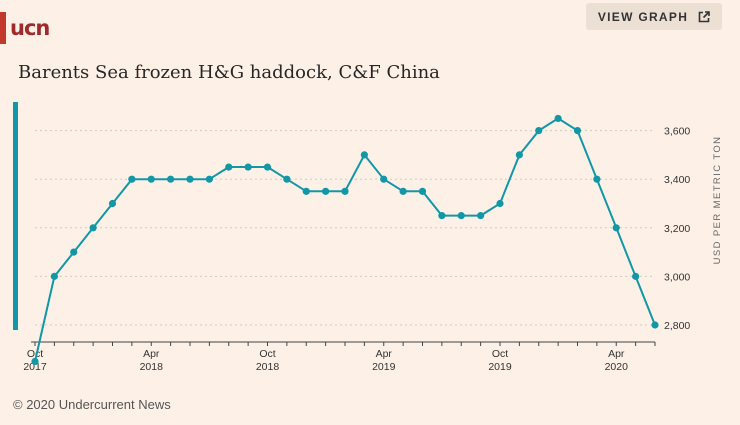  I want to click on external-link-icon, so click(704, 16).